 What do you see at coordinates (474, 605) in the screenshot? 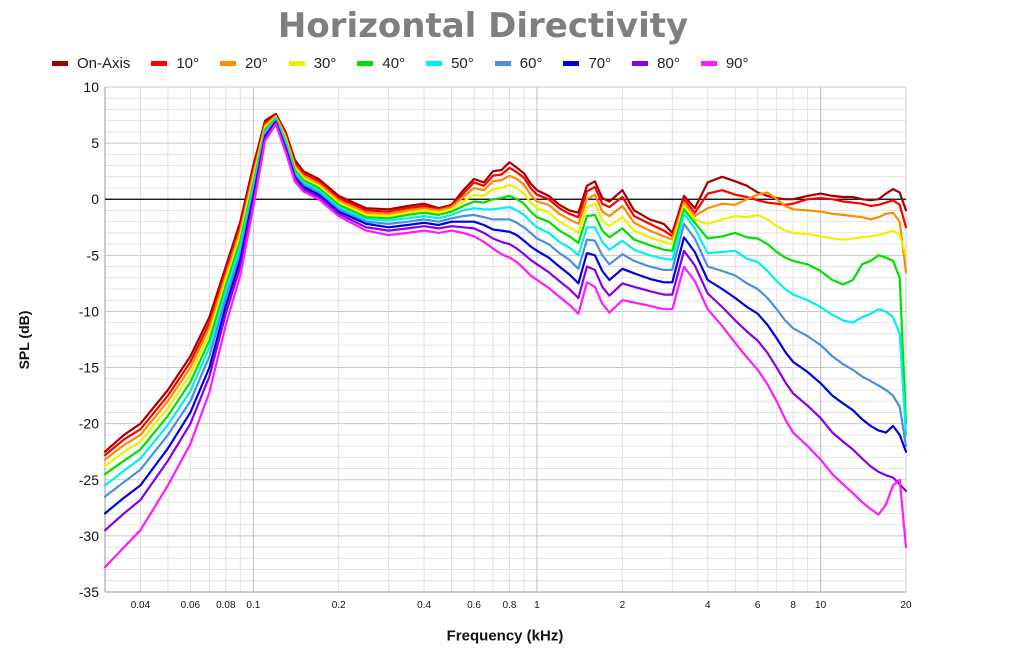
I see `x-tick-label: 0.6` at bounding box center [474, 605].